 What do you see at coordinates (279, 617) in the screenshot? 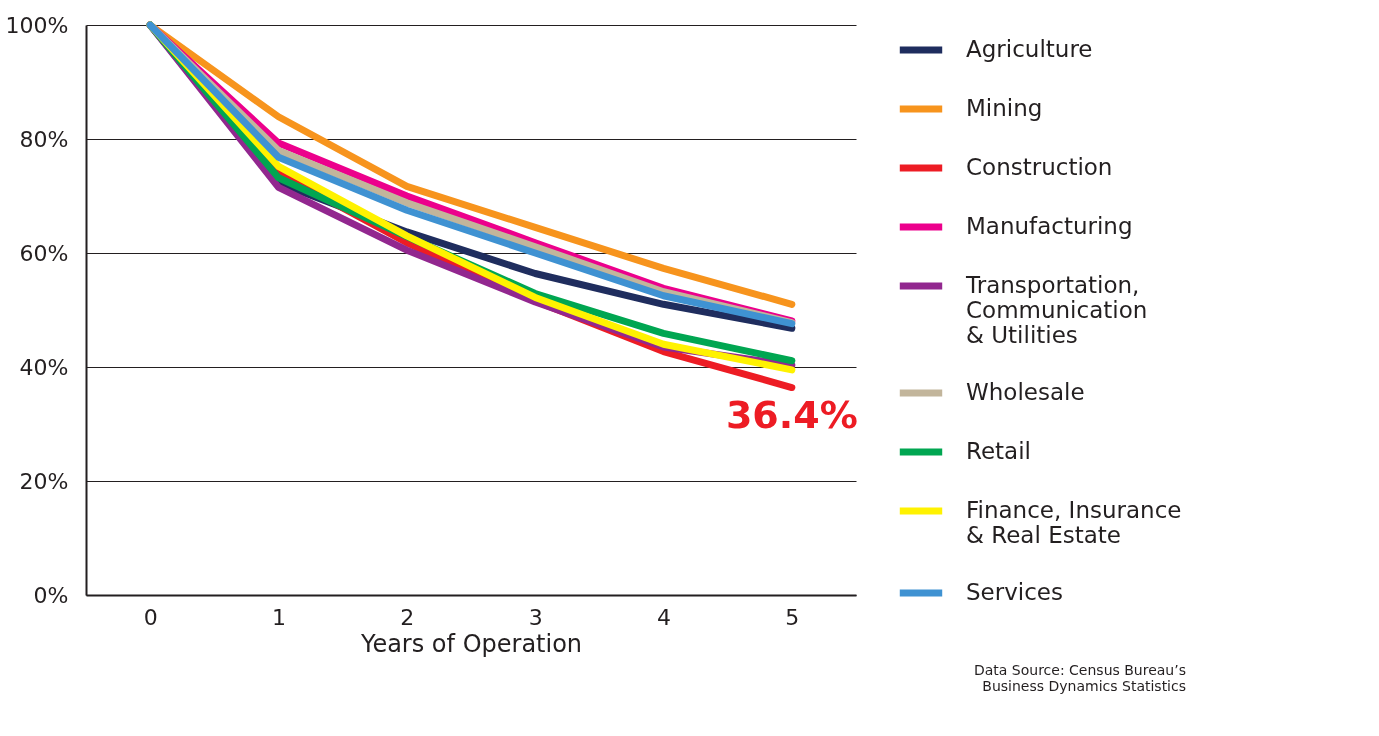
I see `x-tick-label: 1` at bounding box center [279, 617].